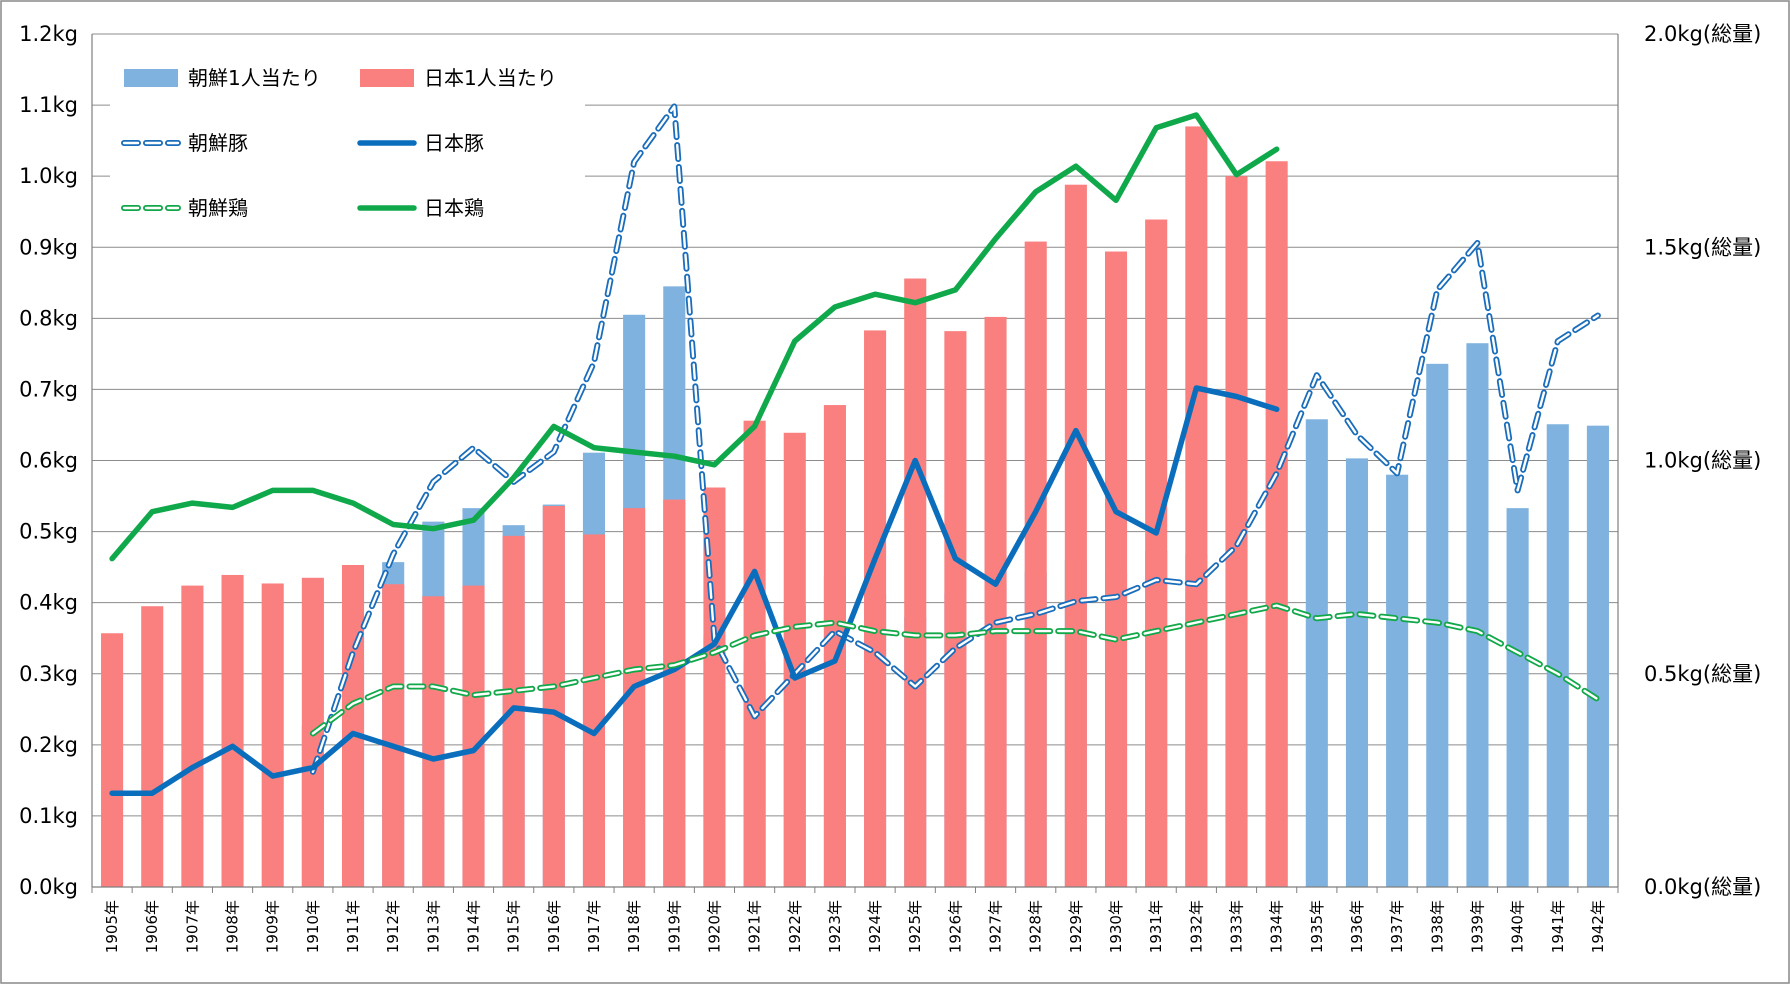 The height and width of the screenshot is (984, 1790). I want to click on bar-japan-1931年, so click(1156, 553).